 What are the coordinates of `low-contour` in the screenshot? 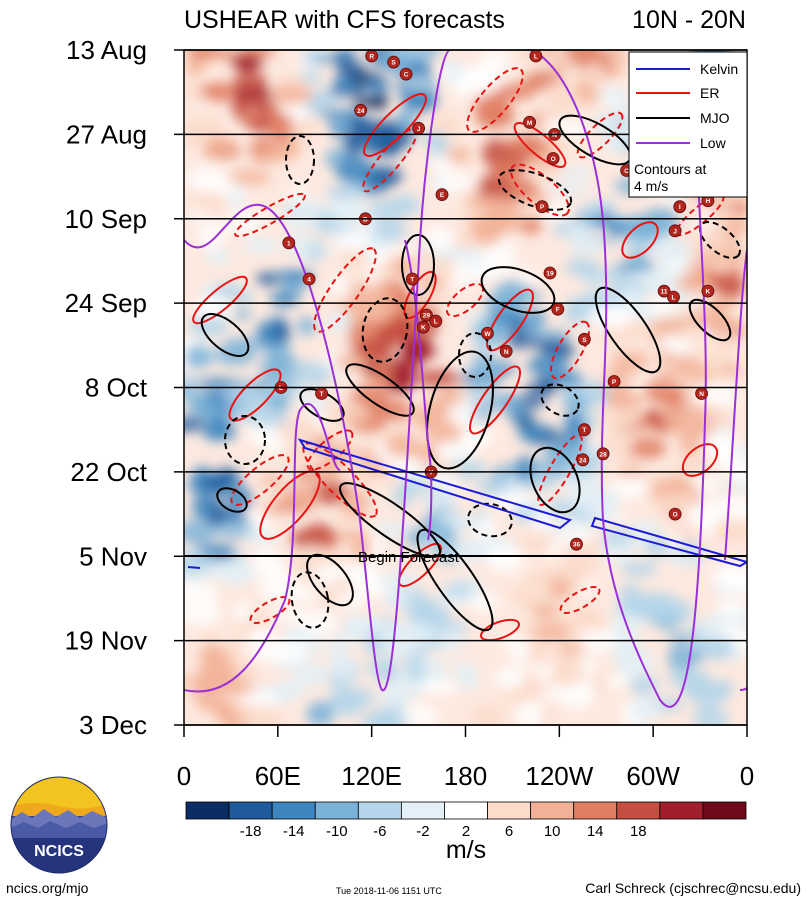 It's located at (735, 405).